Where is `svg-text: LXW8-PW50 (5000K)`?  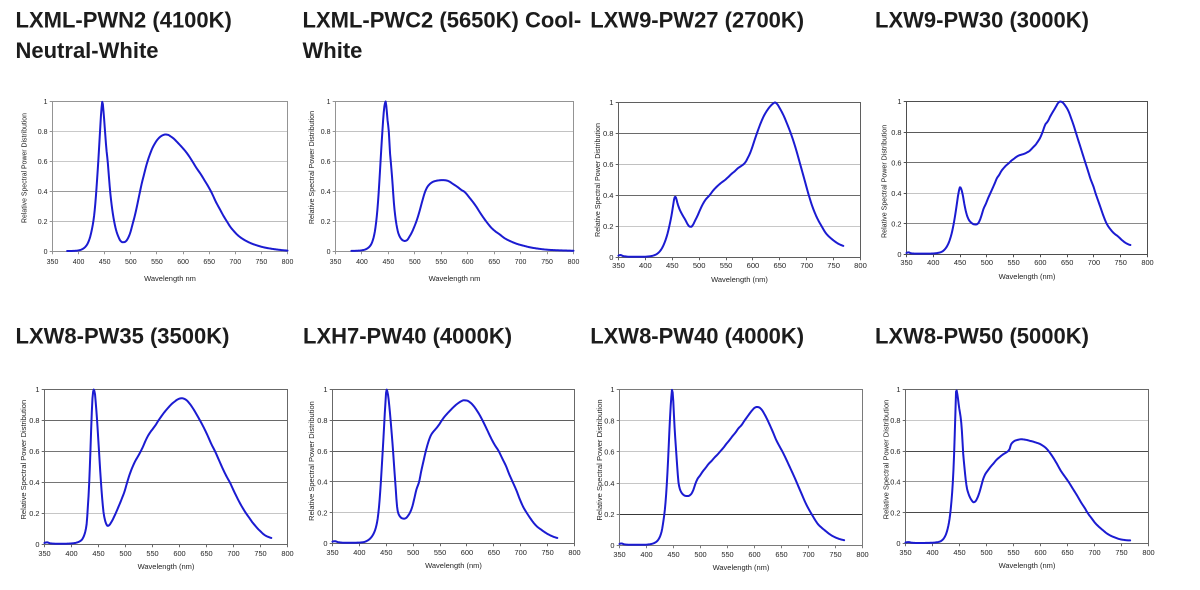
svg-text: LXW8-PW50 (5000K) is located at coordinates (982, 336).